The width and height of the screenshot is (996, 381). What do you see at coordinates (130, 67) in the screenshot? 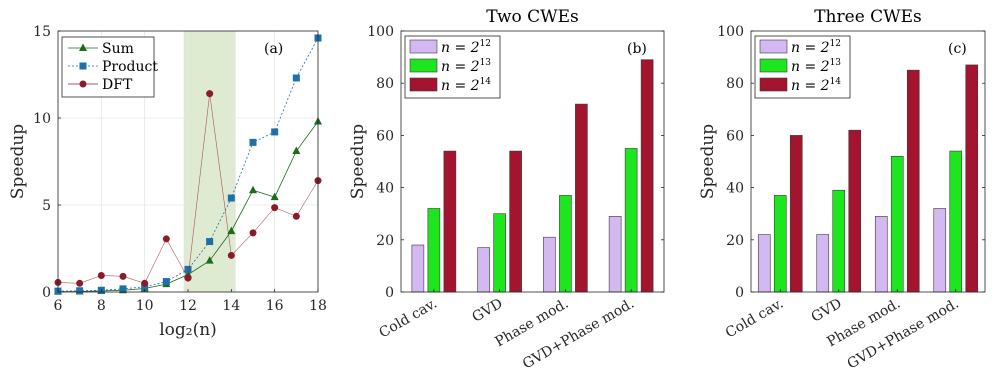
I see `legend-label: Product` at bounding box center [130, 67].